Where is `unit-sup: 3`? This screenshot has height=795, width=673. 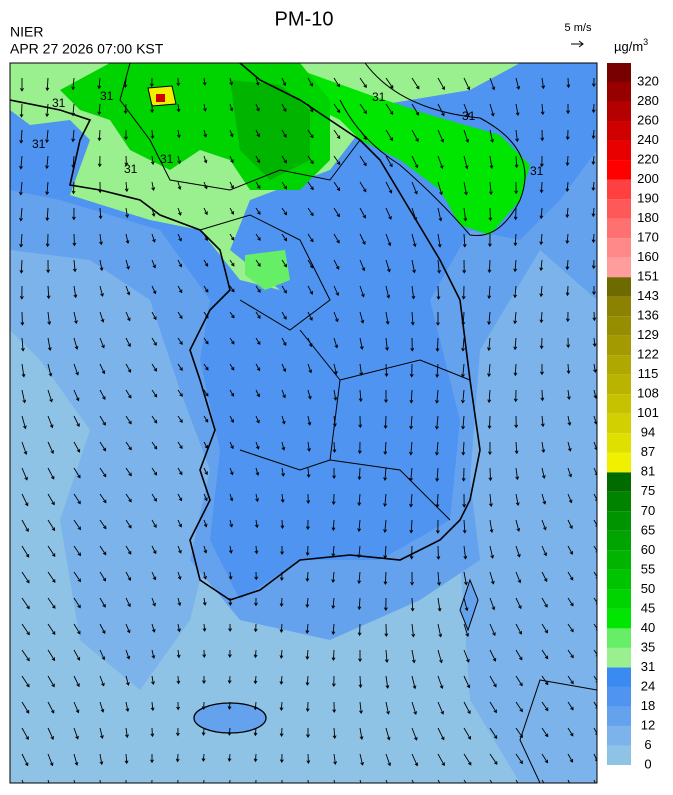 unit-sup: 3 is located at coordinates (645, 42).